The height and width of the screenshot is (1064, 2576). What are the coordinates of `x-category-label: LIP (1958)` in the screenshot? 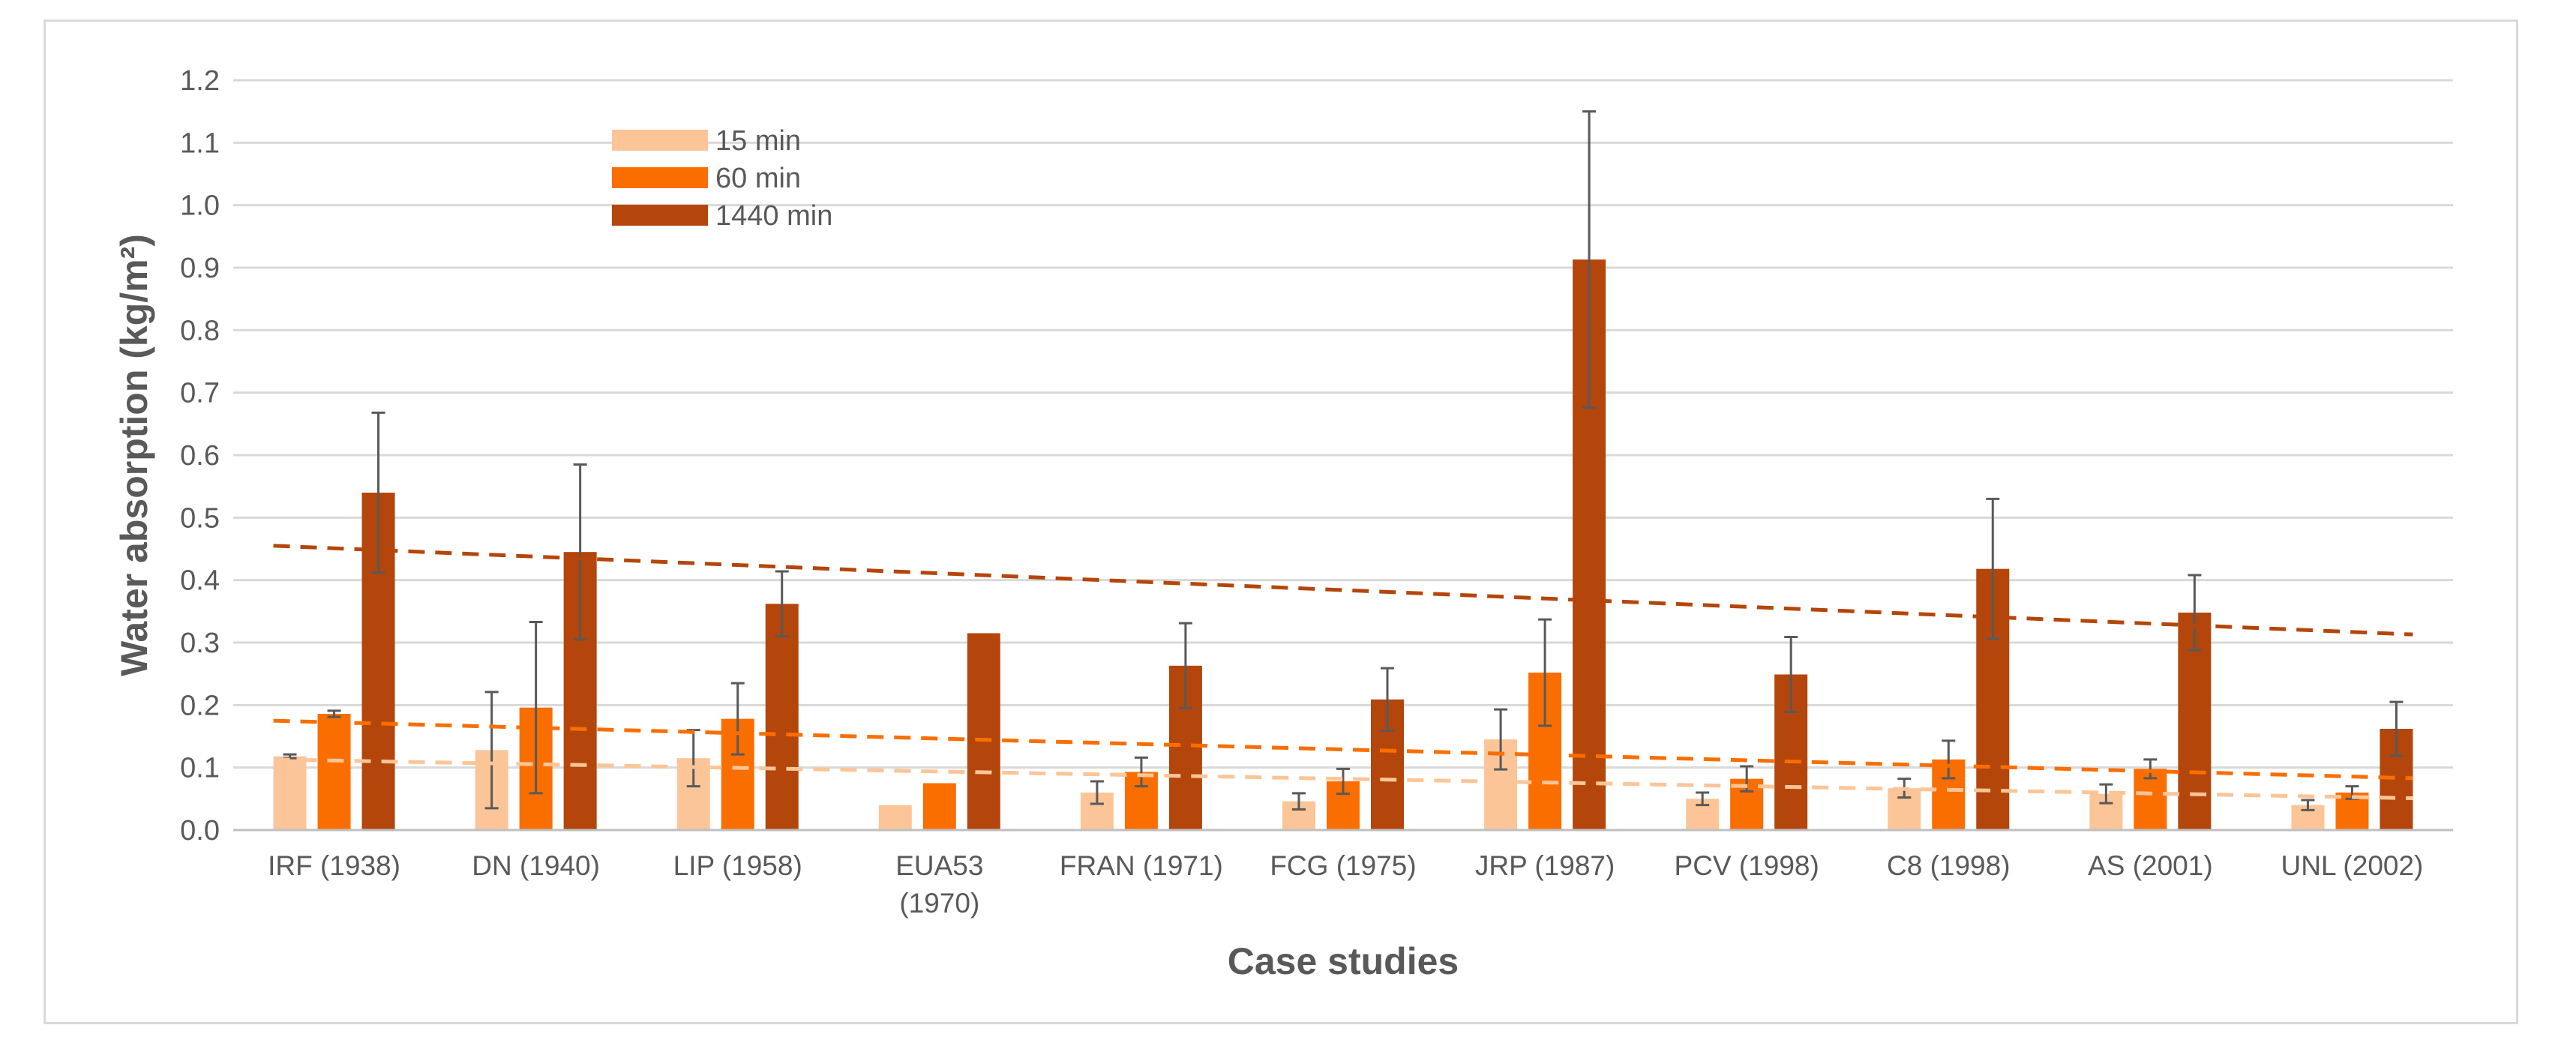 It's located at (738, 865).